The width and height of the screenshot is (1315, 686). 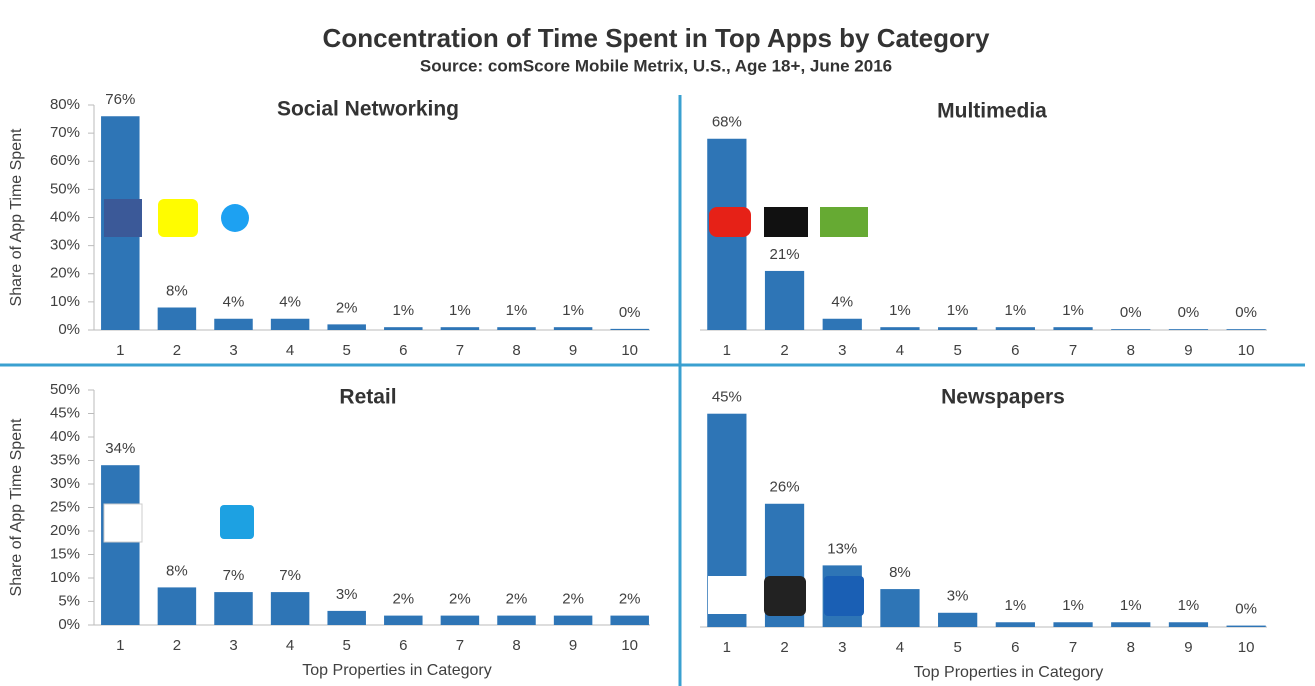 What do you see at coordinates (785, 487) in the screenshot?
I see `value-label: 26%` at bounding box center [785, 487].